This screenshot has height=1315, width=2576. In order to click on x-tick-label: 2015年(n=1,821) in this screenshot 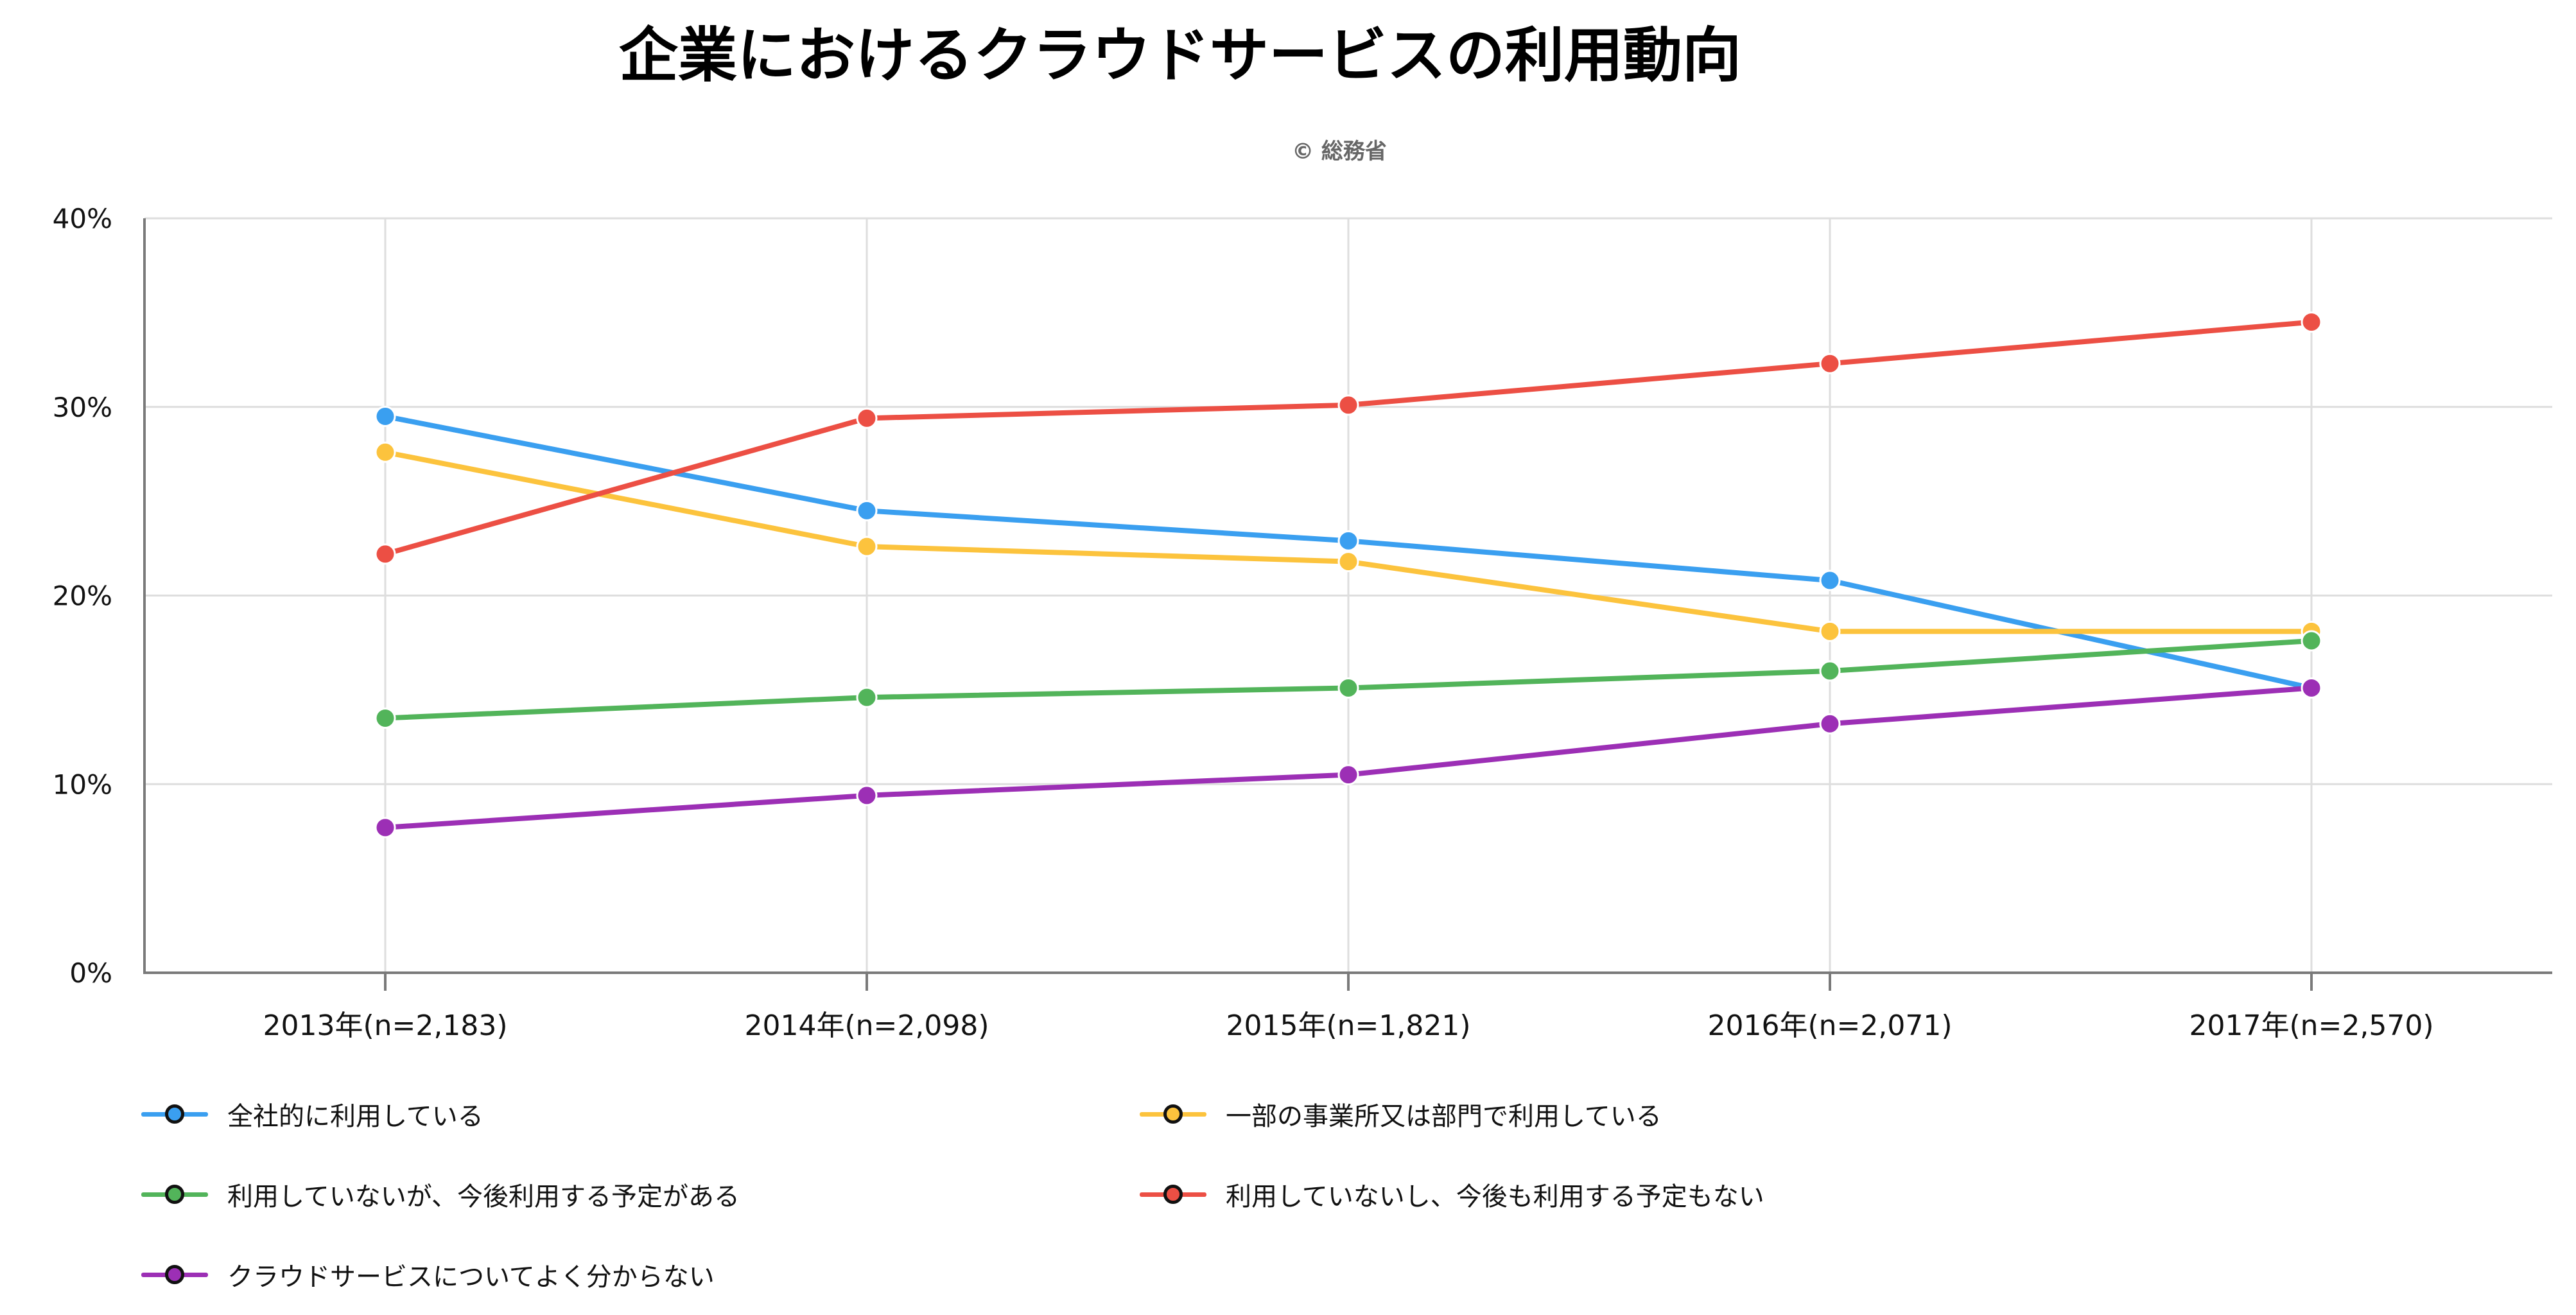, I will do `click(1348, 1025)`.